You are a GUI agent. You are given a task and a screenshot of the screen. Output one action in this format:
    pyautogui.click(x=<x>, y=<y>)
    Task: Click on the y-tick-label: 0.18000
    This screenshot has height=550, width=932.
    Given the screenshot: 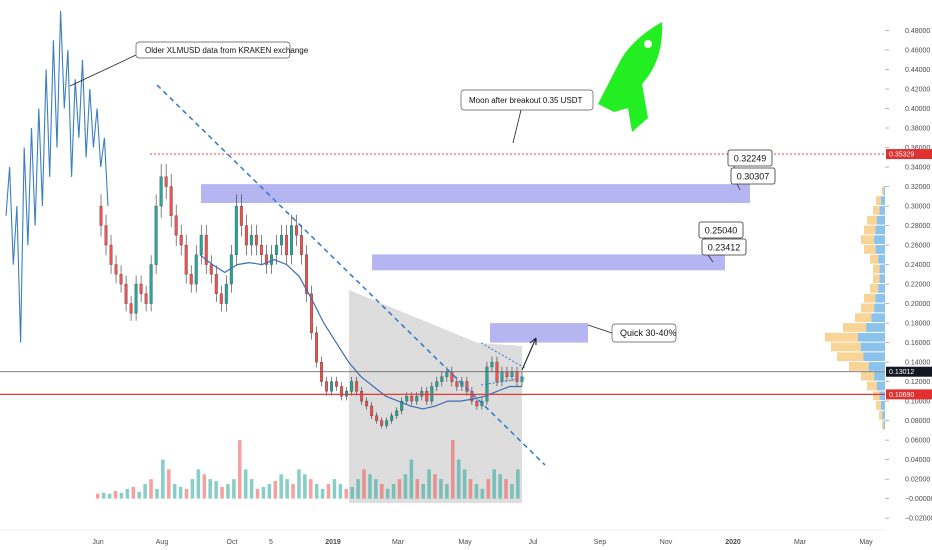 What is the action you would take?
    pyautogui.click(x=917, y=324)
    